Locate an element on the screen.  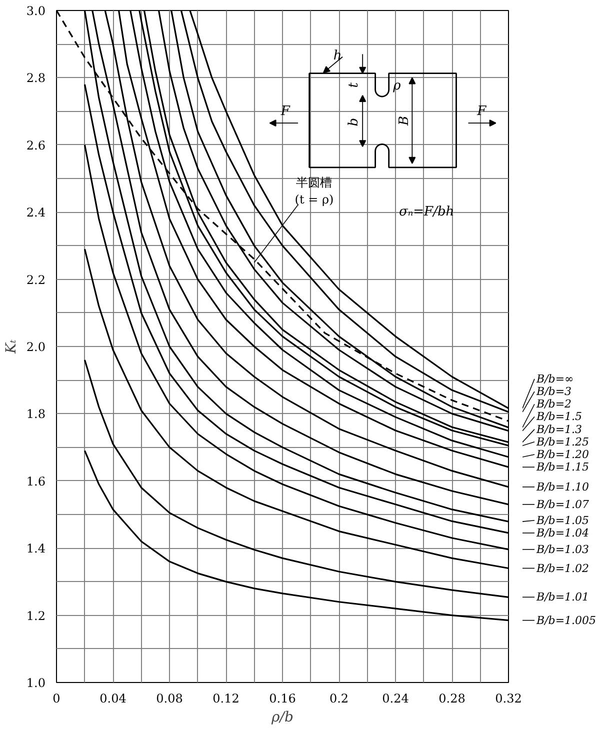
y-tick-label: 2.8 is located at coordinates (36, 78).